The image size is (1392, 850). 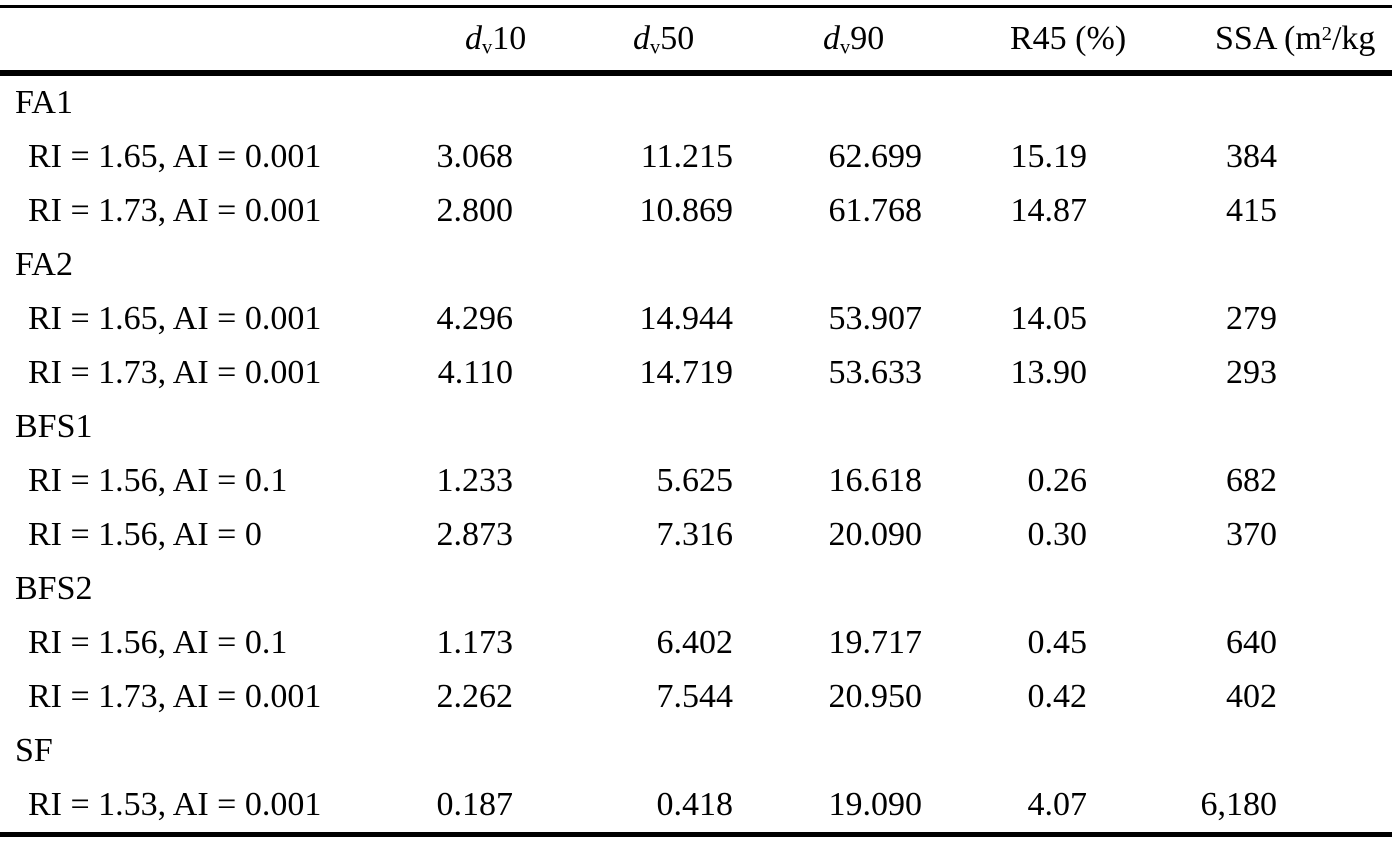 What do you see at coordinates (200, 41) in the screenshot?
I see `column-header-empty` at bounding box center [200, 41].